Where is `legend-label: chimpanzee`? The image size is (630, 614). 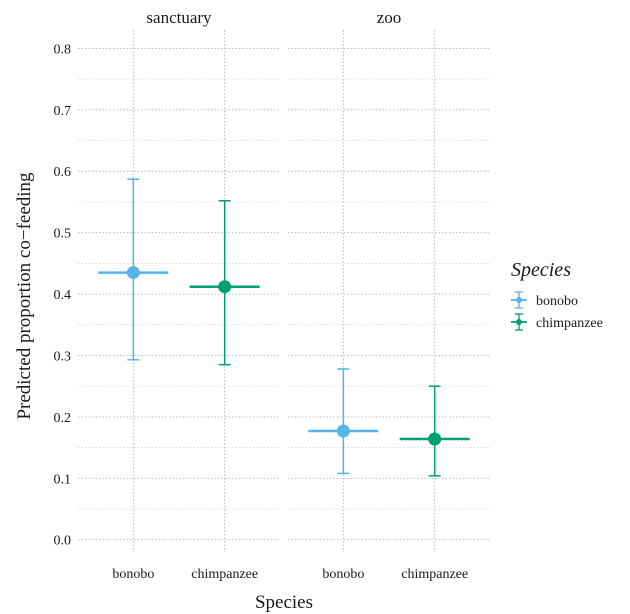 legend-label: chimpanzee is located at coordinates (569, 323).